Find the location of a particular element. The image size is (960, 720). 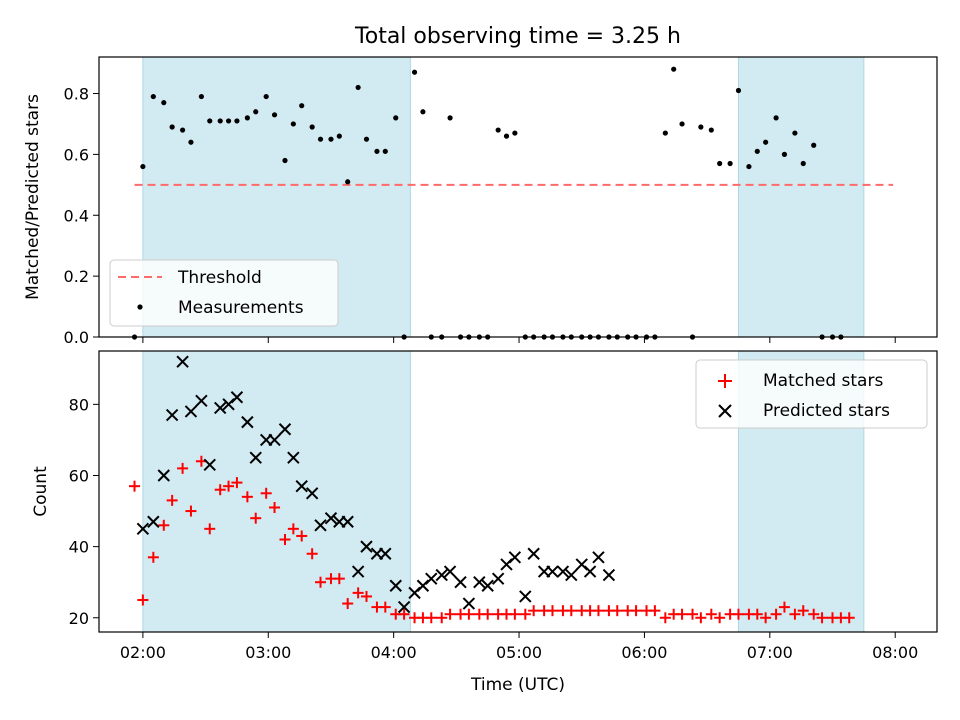

x-tick-label: 02:00 is located at coordinates (143, 652).